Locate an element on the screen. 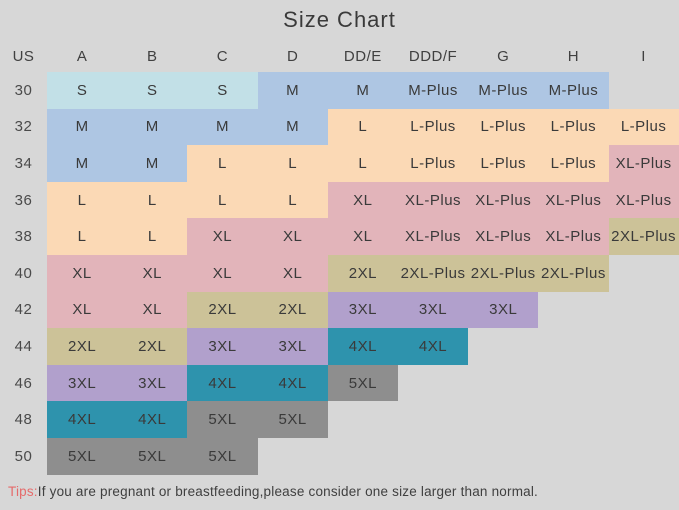  row-label: 38 is located at coordinates (23, 237).